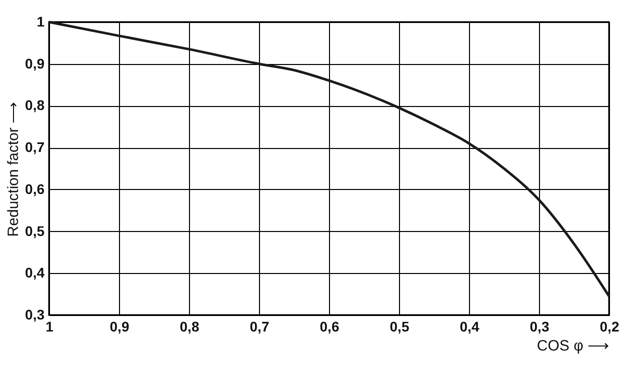 This screenshot has height=373, width=640. What do you see at coordinates (610, 326) in the screenshot?
I see `x-tick-label: 0,2` at bounding box center [610, 326].